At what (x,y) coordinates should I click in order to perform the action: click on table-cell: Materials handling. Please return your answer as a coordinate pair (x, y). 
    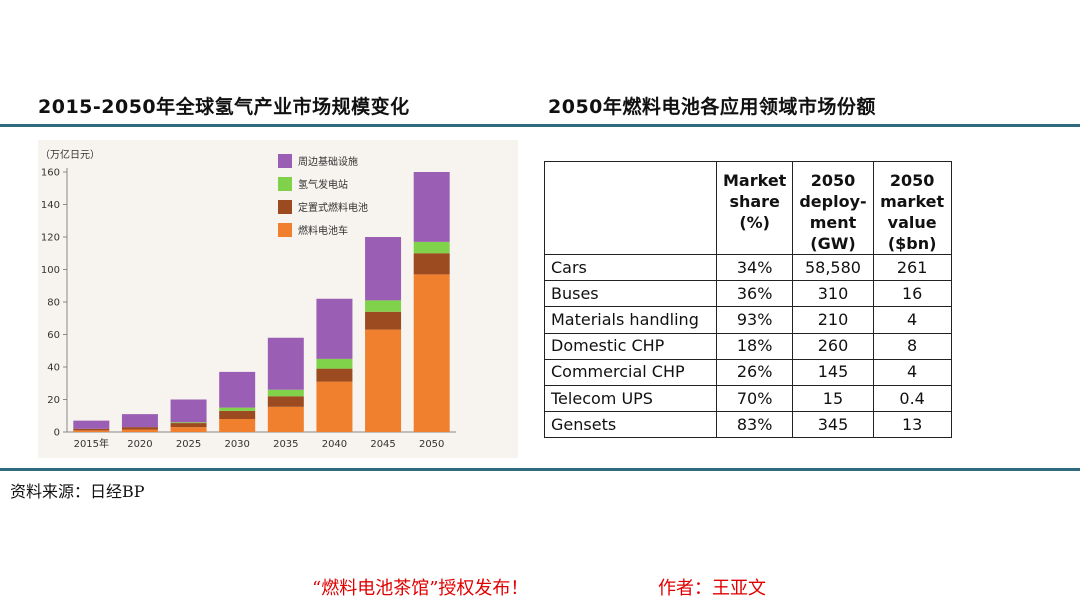
    Looking at the image, I should click on (630, 320).